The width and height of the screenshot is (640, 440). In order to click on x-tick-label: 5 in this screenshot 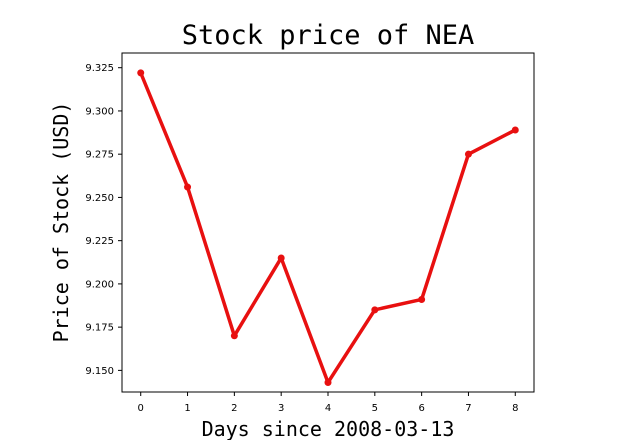, I will do `click(375, 408)`.